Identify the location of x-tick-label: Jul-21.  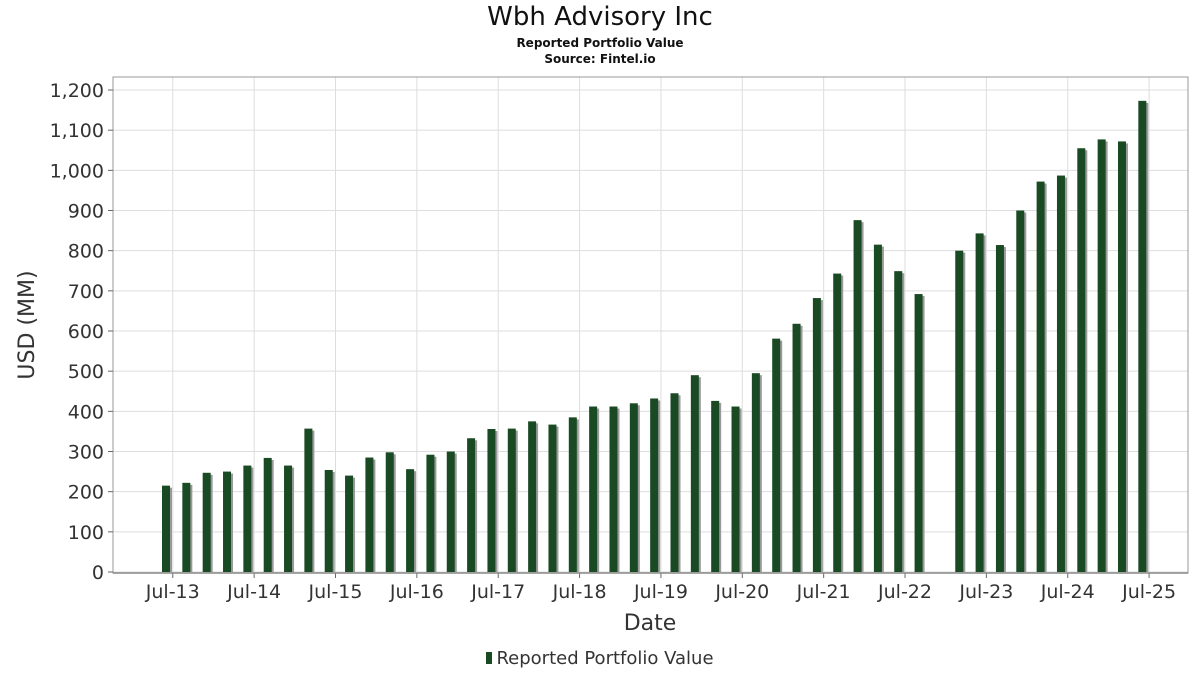
(823, 592).